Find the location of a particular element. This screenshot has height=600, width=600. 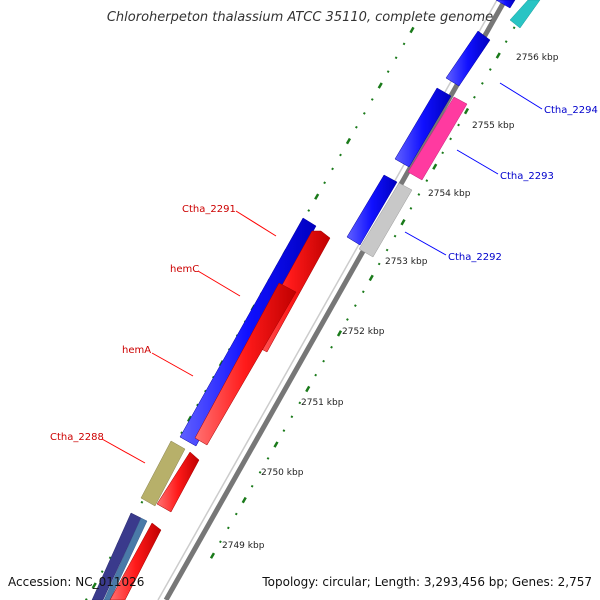

gene-label-ctha-2292: Ctha_2292 is located at coordinates (475, 257).